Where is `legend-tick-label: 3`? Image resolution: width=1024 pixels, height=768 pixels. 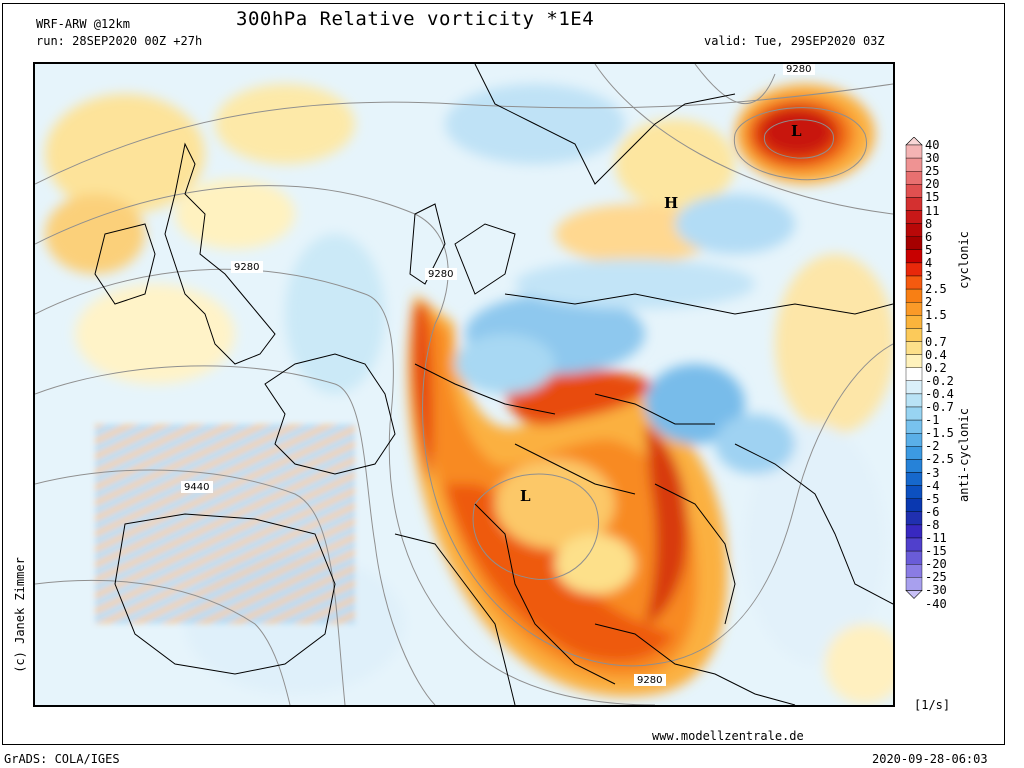
legend-tick-label: 3 is located at coordinates (929, 276).